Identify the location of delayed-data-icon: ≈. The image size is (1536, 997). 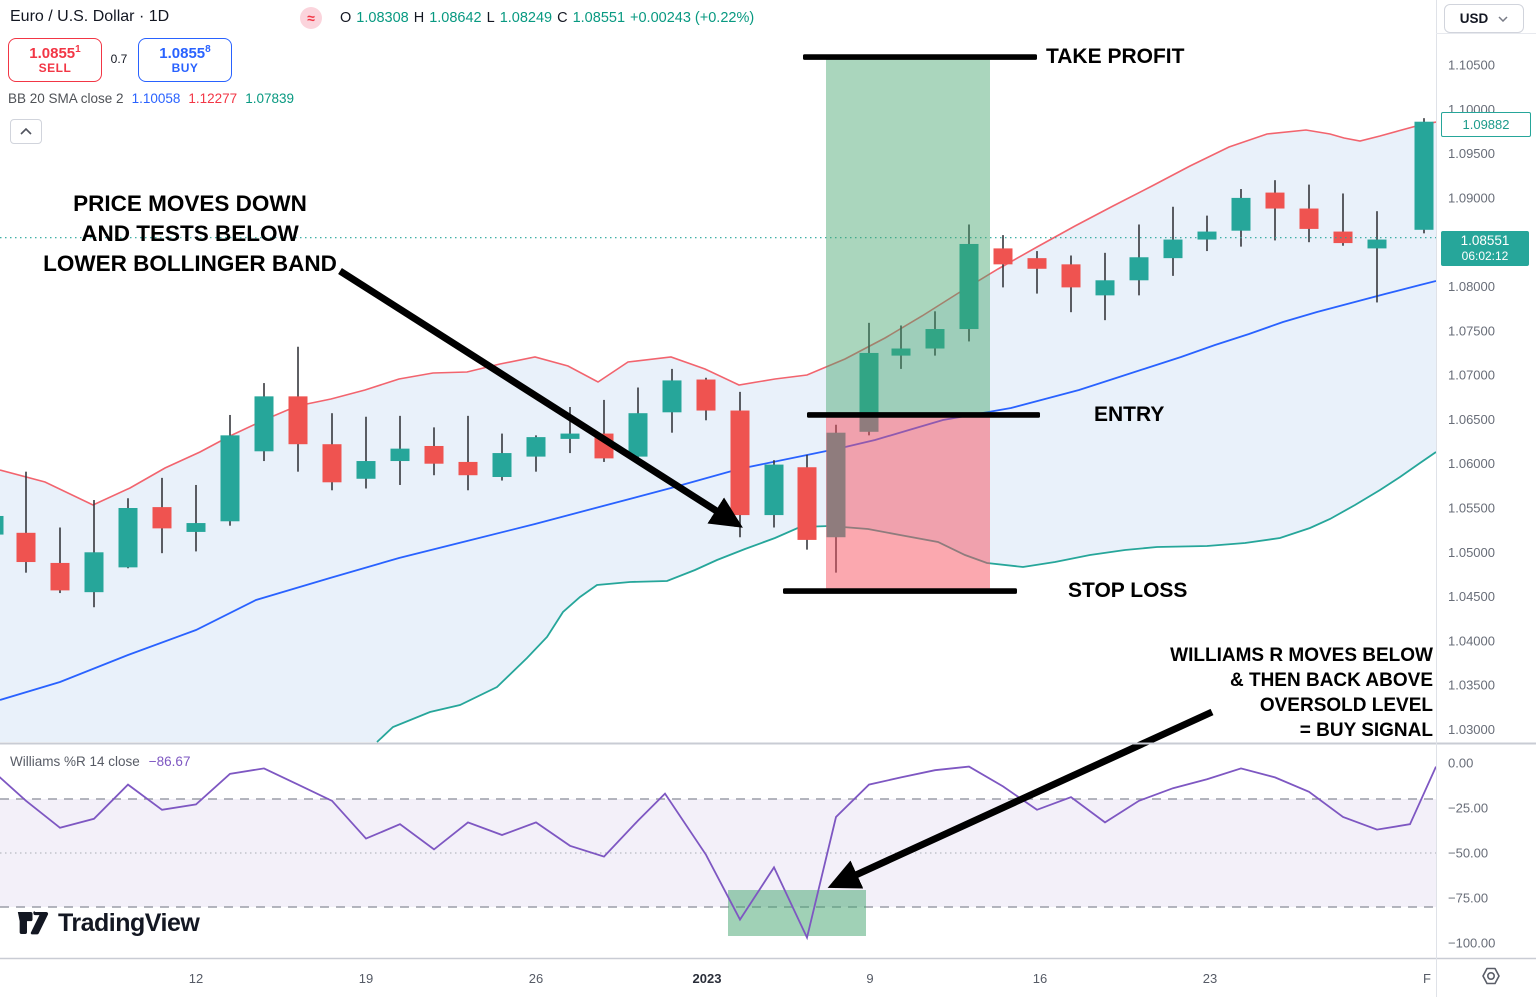
(311, 18).